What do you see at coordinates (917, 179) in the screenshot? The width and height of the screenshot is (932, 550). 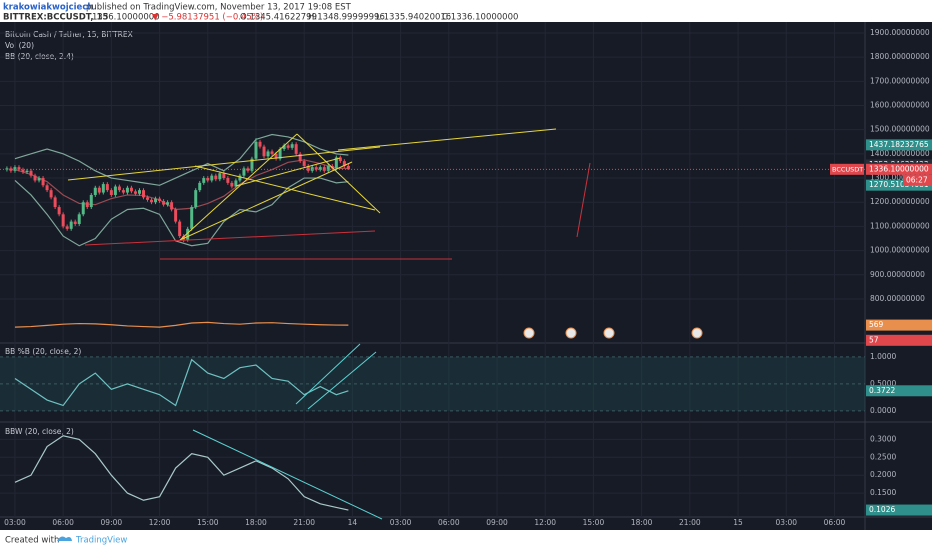 I see `countdown: 06:27` at bounding box center [917, 179].